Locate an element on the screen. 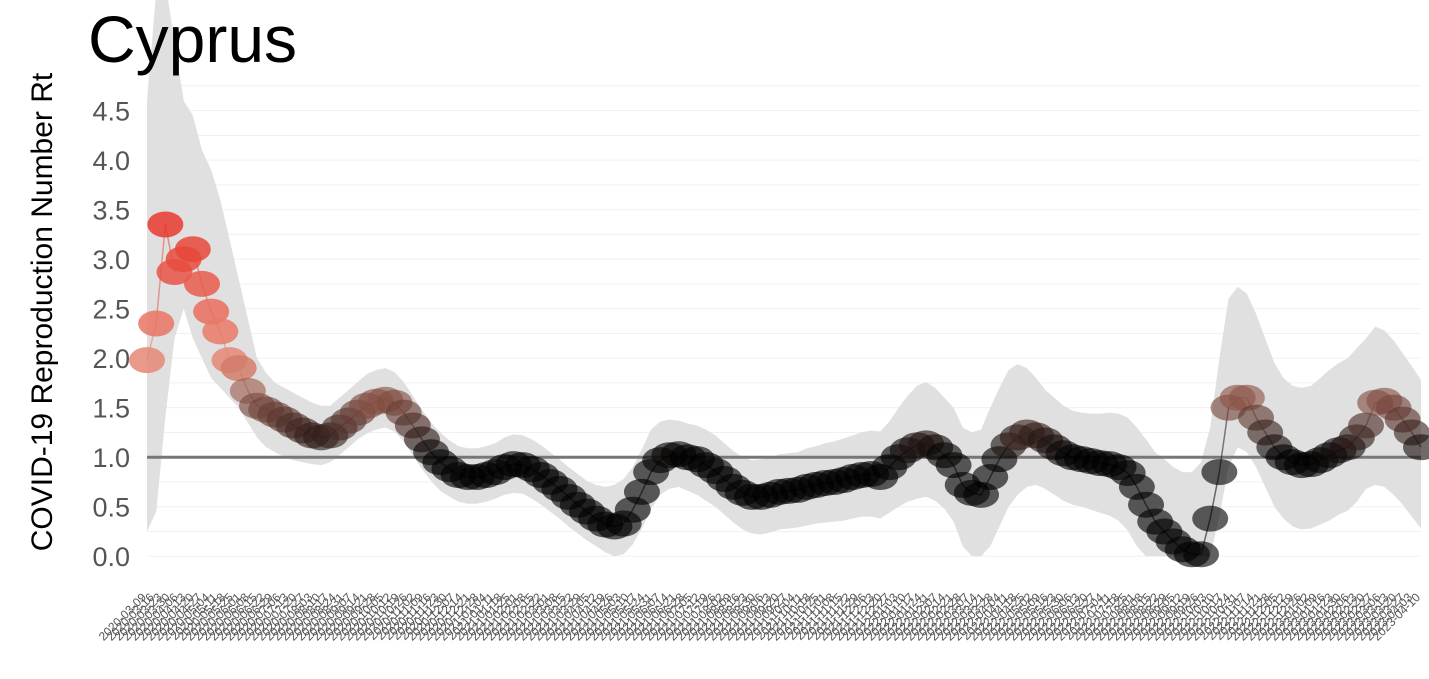 The height and width of the screenshot is (679, 1429). y-tick-label: 0.0 is located at coordinates (111, 557).